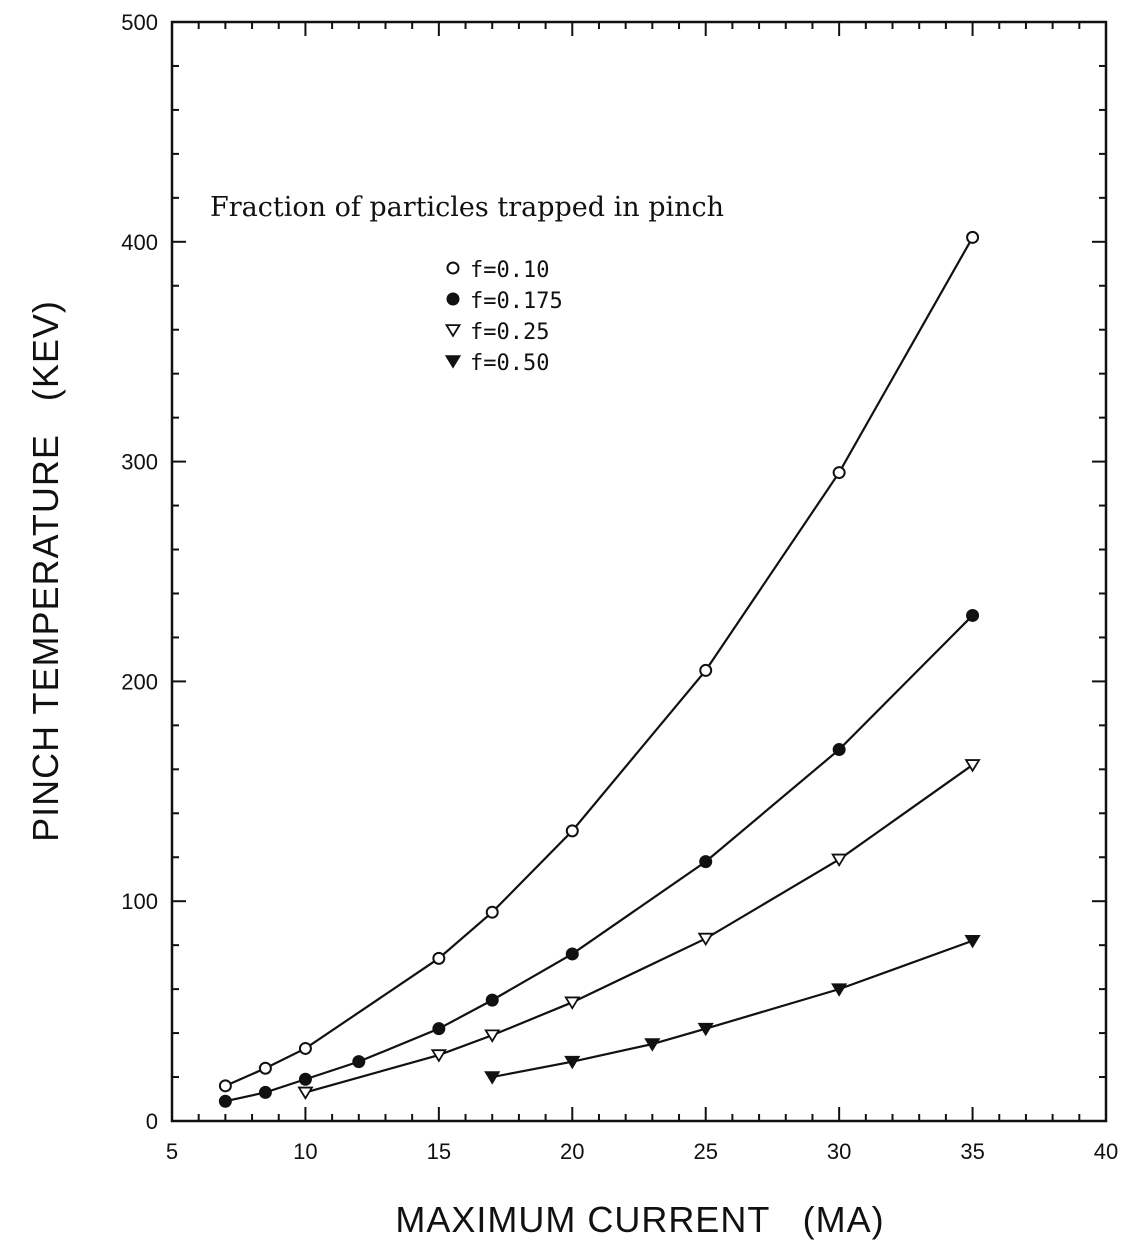 This screenshot has height=1249, width=1136. I want to click on legend-label: f=0.25, so click(509, 332).